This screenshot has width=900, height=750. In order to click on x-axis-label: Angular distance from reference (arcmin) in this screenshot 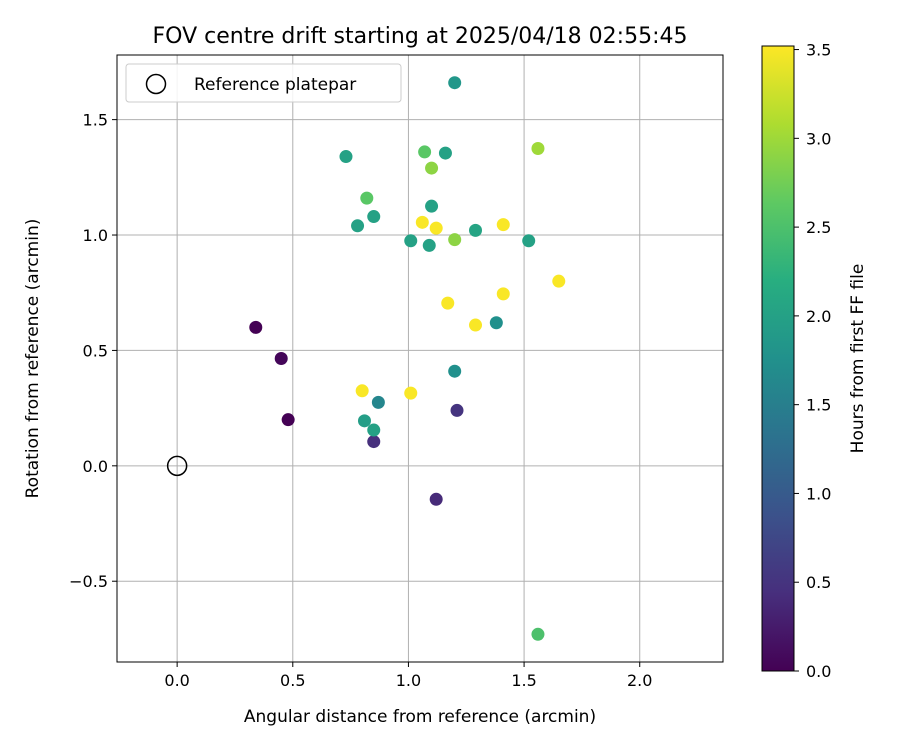, I will do `click(420, 717)`.